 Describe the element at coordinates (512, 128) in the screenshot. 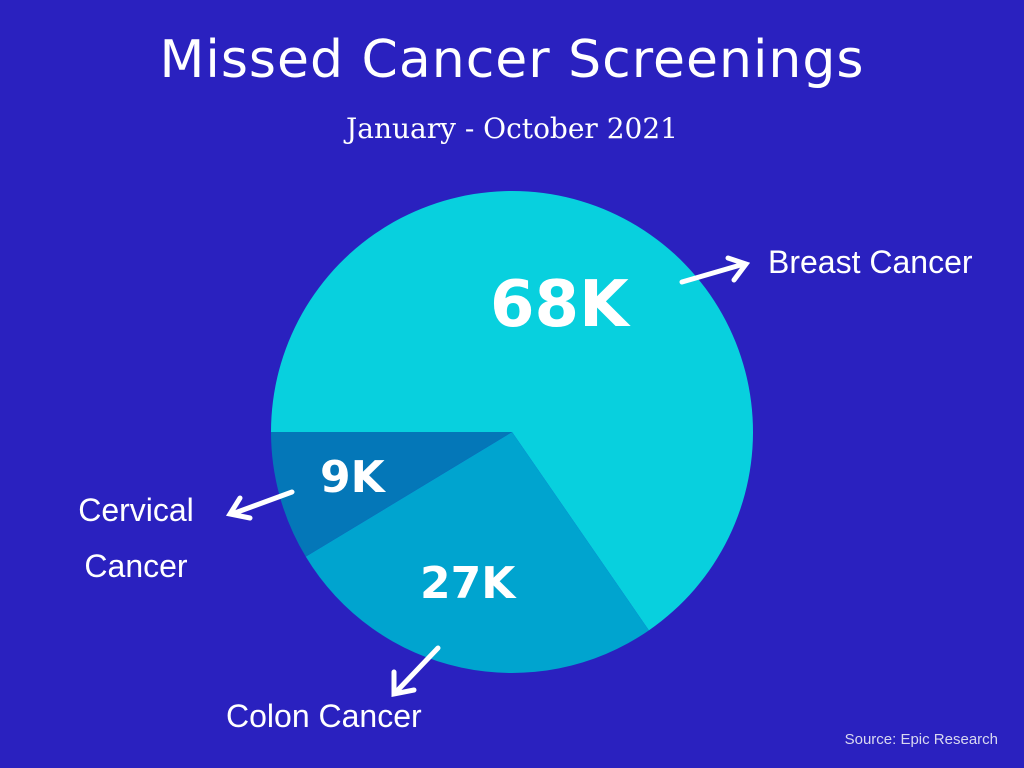

I see `chart-subtitle: January - October 2021` at that location.